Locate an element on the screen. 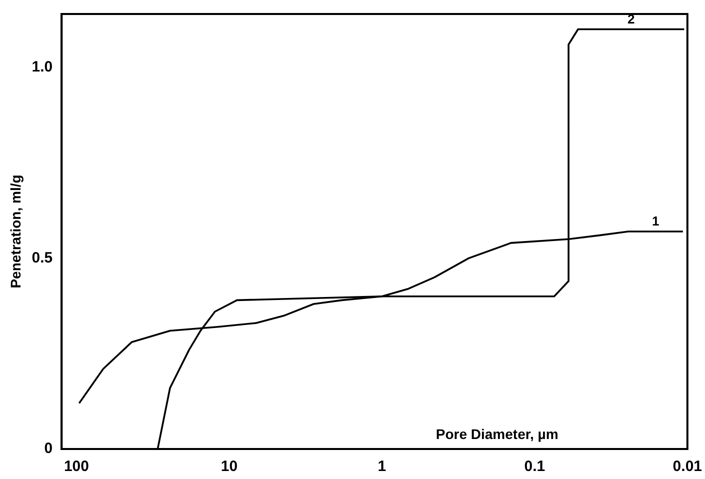 This screenshot has height=479, width=705. y-tick-label: 0 is located at coordinates (48, 449).